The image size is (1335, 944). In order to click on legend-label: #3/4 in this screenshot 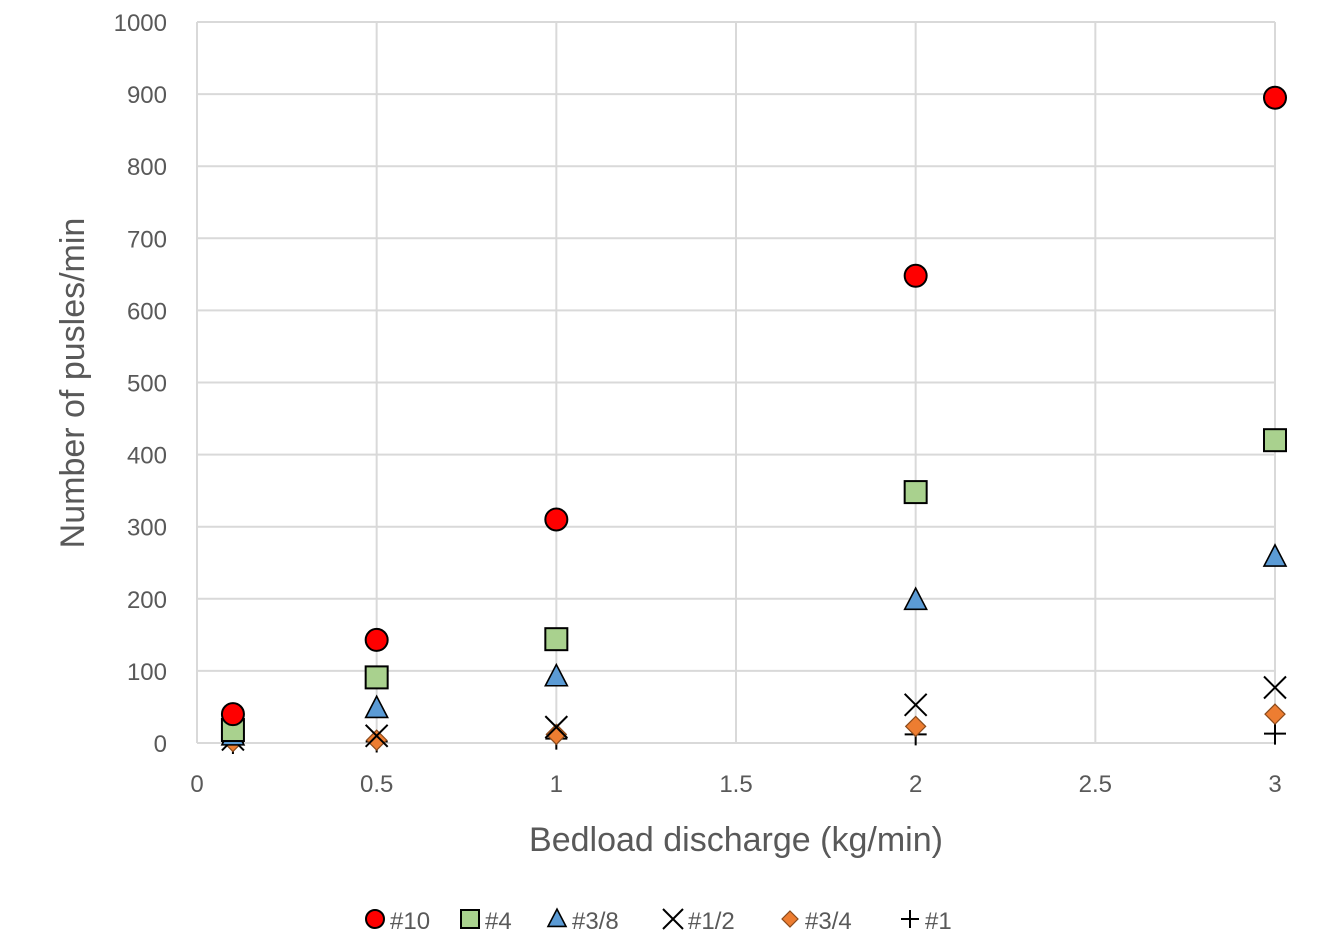, I will do `click(828, 921)`.